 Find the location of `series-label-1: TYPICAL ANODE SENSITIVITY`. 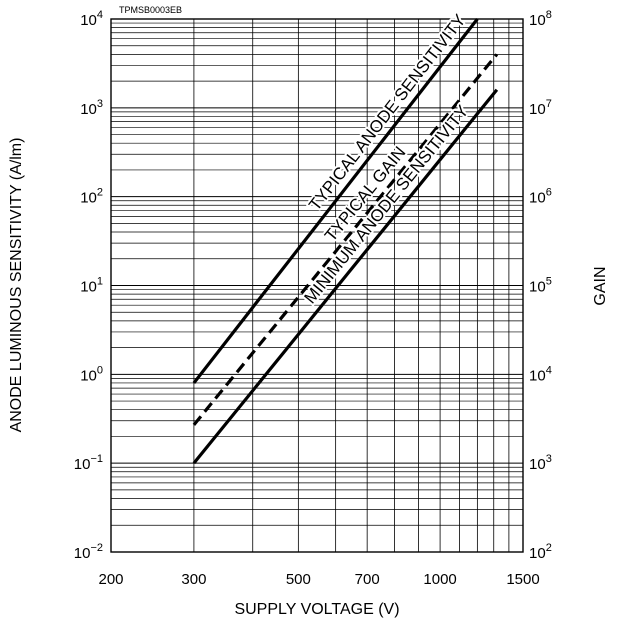

series-label-1: TYPICAL ANODE SENSITIVITY is located at coordinates (387, 112).